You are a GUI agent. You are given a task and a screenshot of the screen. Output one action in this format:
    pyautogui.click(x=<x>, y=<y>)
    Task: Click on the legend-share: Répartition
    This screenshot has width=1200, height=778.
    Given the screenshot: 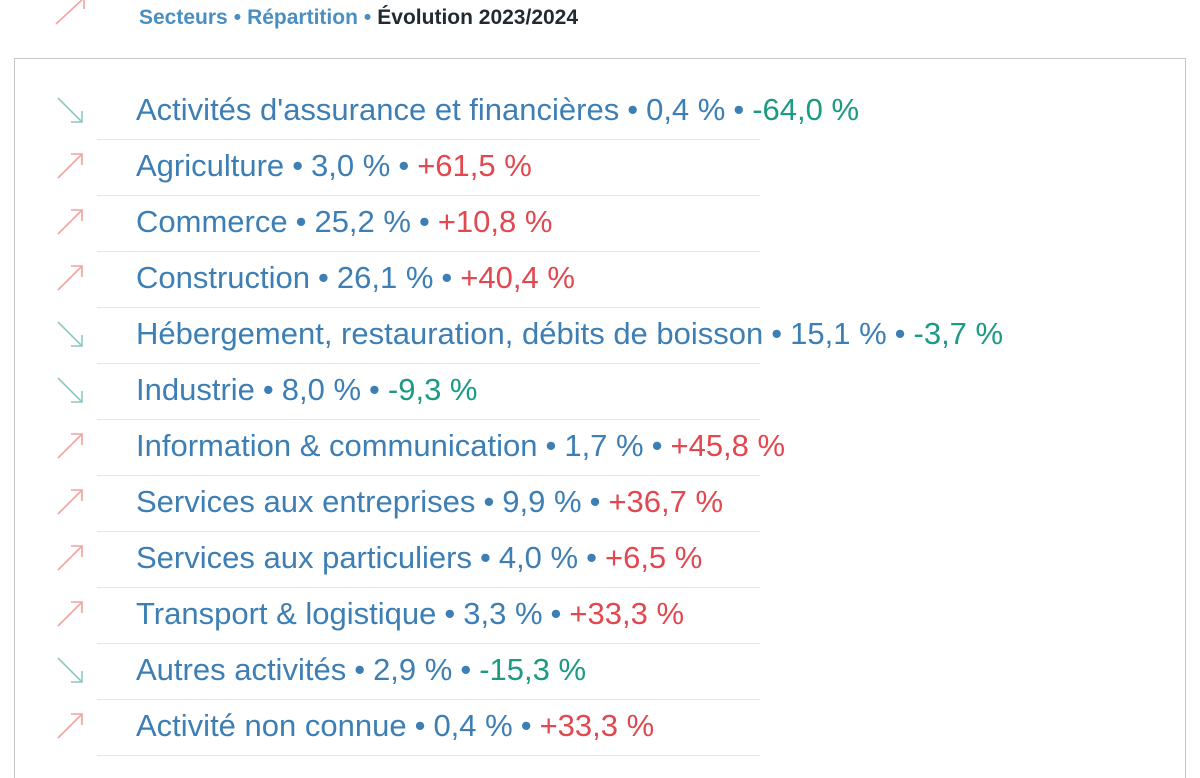 What is the action you would take?
    pyautogui.click(x=302, y=17)
    